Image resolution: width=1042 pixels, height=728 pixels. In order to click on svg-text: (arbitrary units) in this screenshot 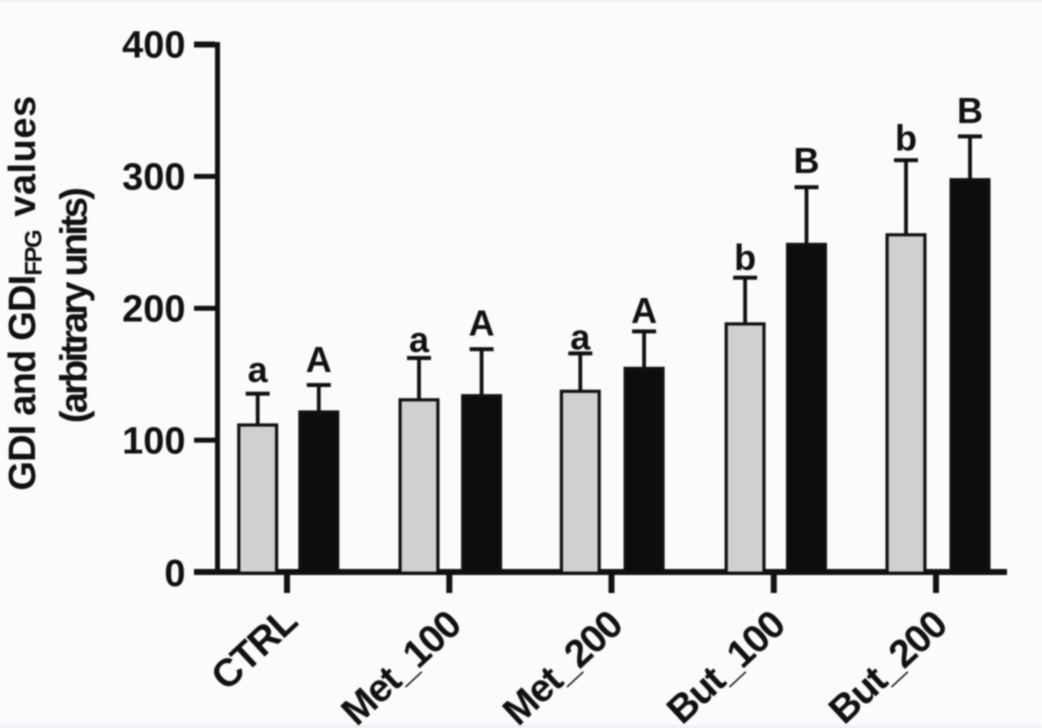, I will do `click(75, 306)`.